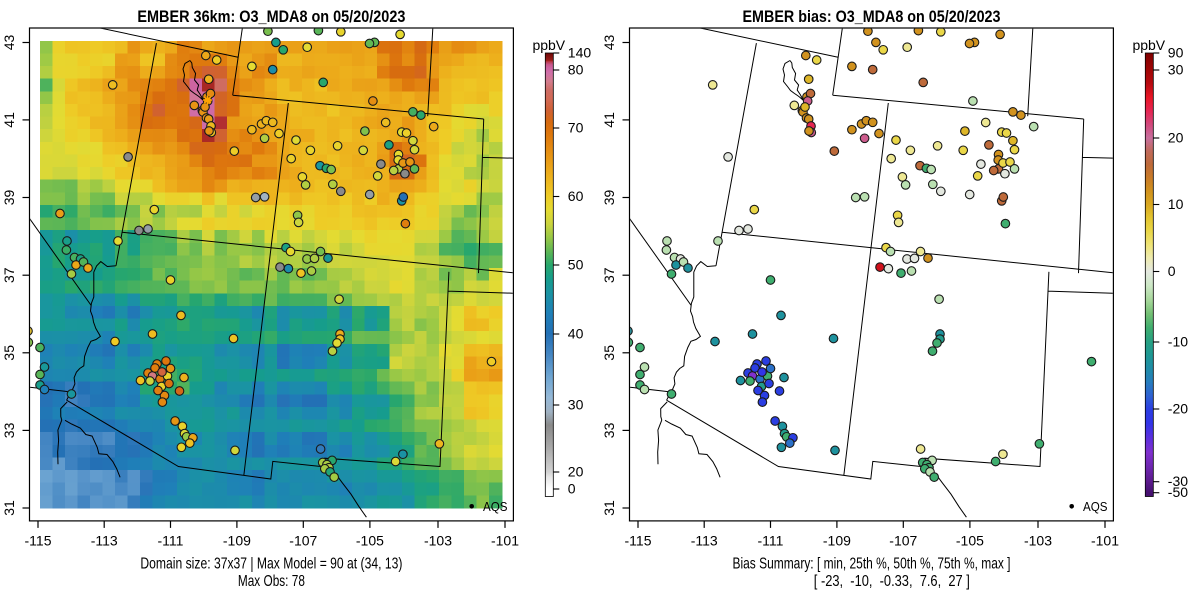 The width and height of the screenshot is (1200, 600). What do you see at coordinates (1178, 481) in the screenshot?
I see `svg-text: -30` at bounding box center [1178, 481].